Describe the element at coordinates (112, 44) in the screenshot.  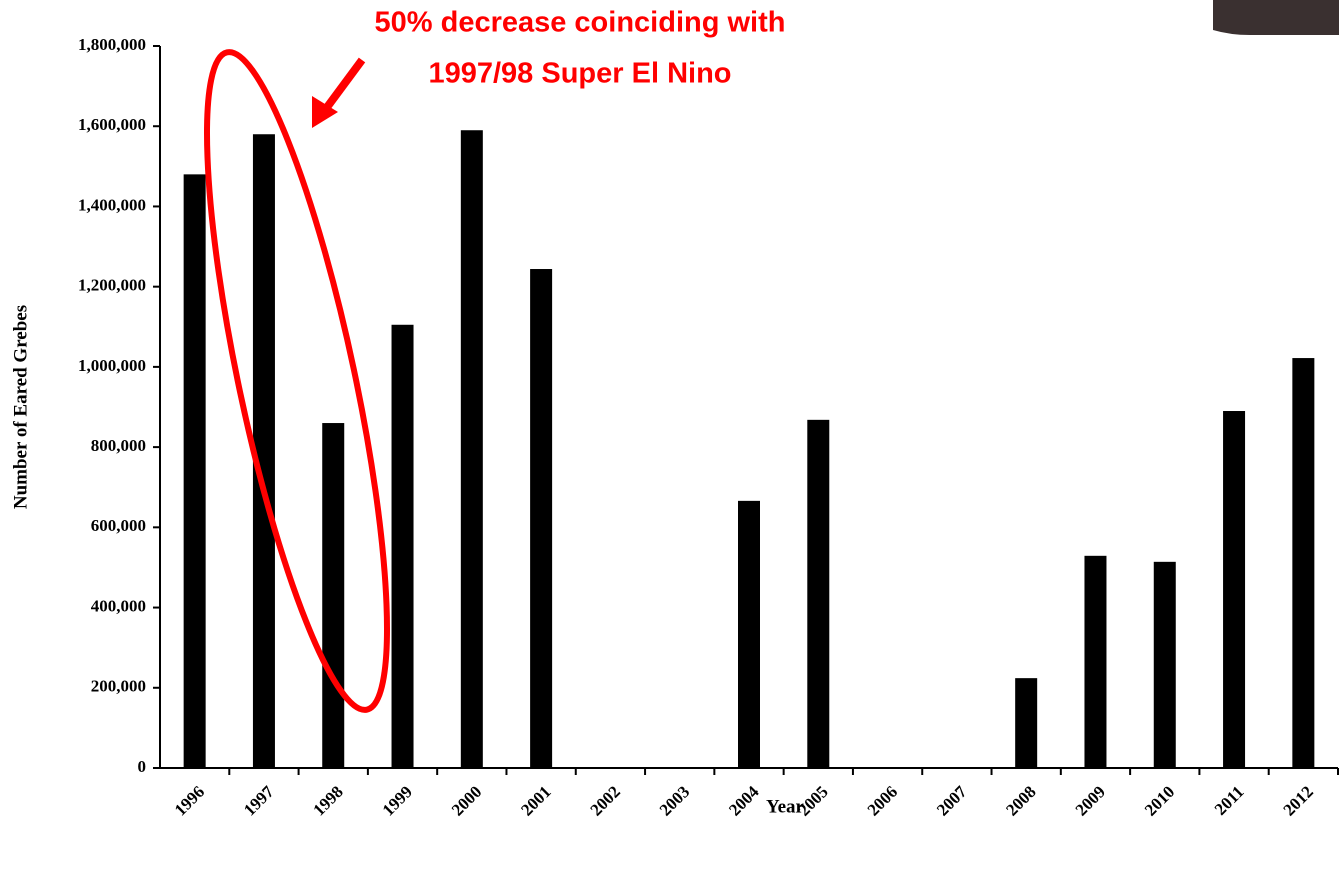
I see `y-tick-label: 1,800,000` at that location.